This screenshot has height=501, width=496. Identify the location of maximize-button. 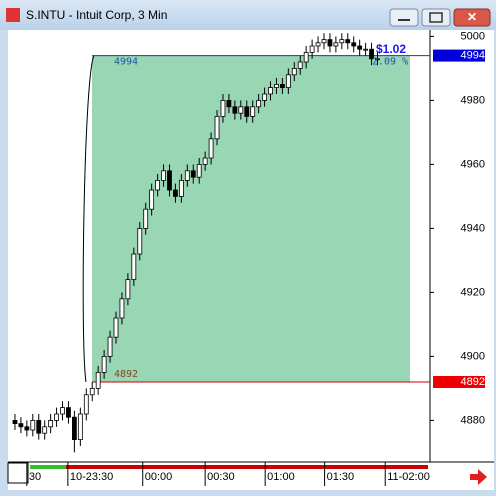
(436, 17).